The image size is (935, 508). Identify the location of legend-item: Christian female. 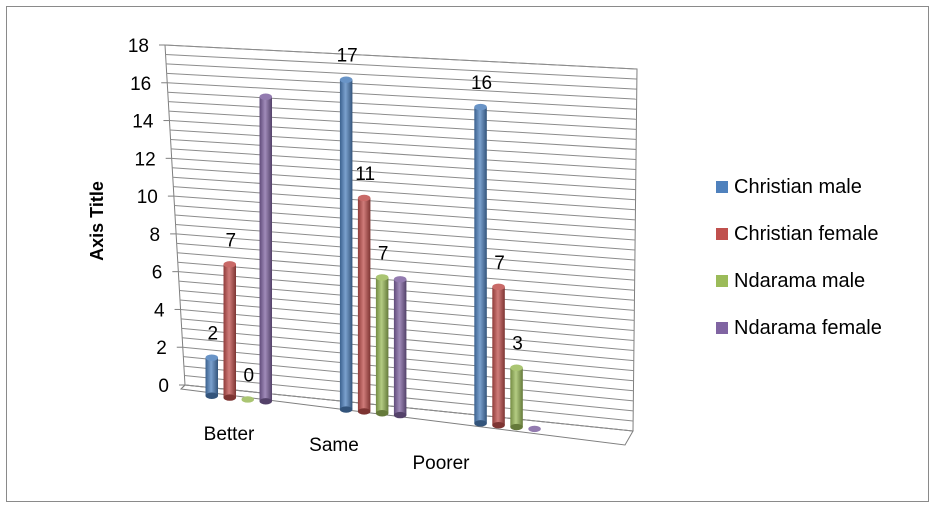
(797, 234).